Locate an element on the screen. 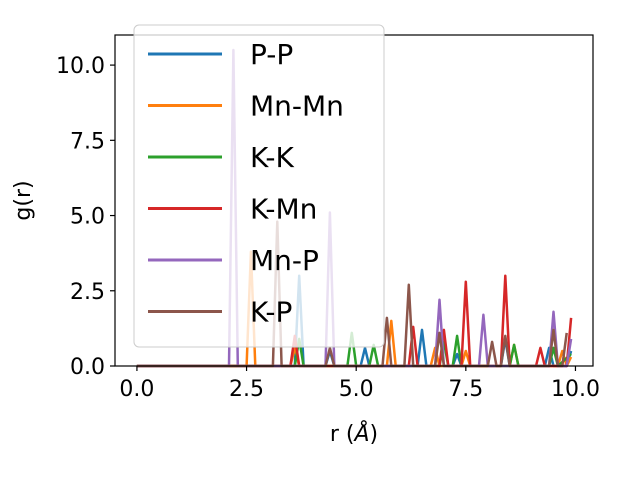 The image size is (640, 480). legend-label: K-Mn is located at coordinates (283, 209).